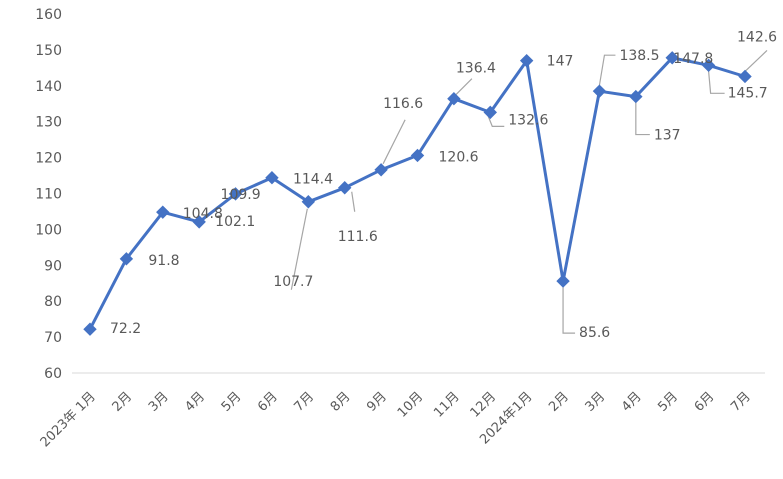  Describe the element at coordinates (48, 15) in the screenshot. I see `y-tick-label: 160` at that location.